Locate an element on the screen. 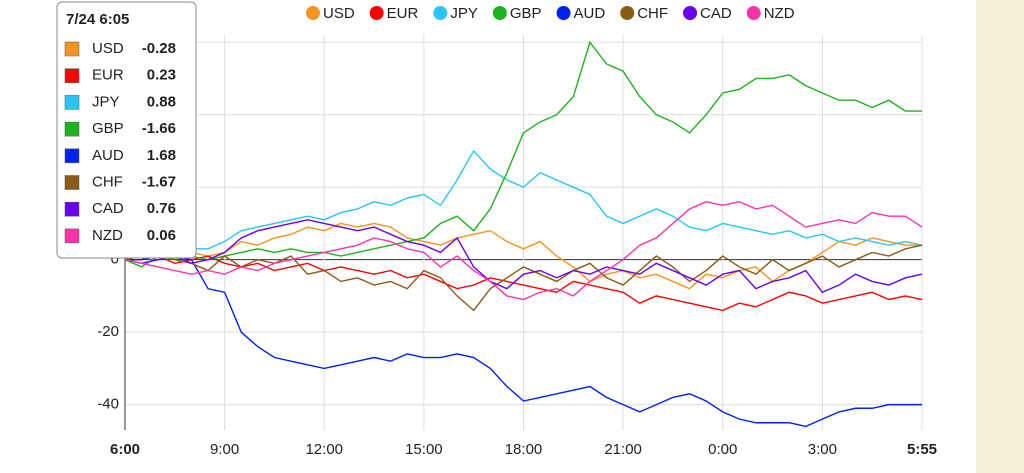 Image resolution: width=1024 pixels, height=473 pixels. tooltip-name: NZD is located at coordinates (107, 235).